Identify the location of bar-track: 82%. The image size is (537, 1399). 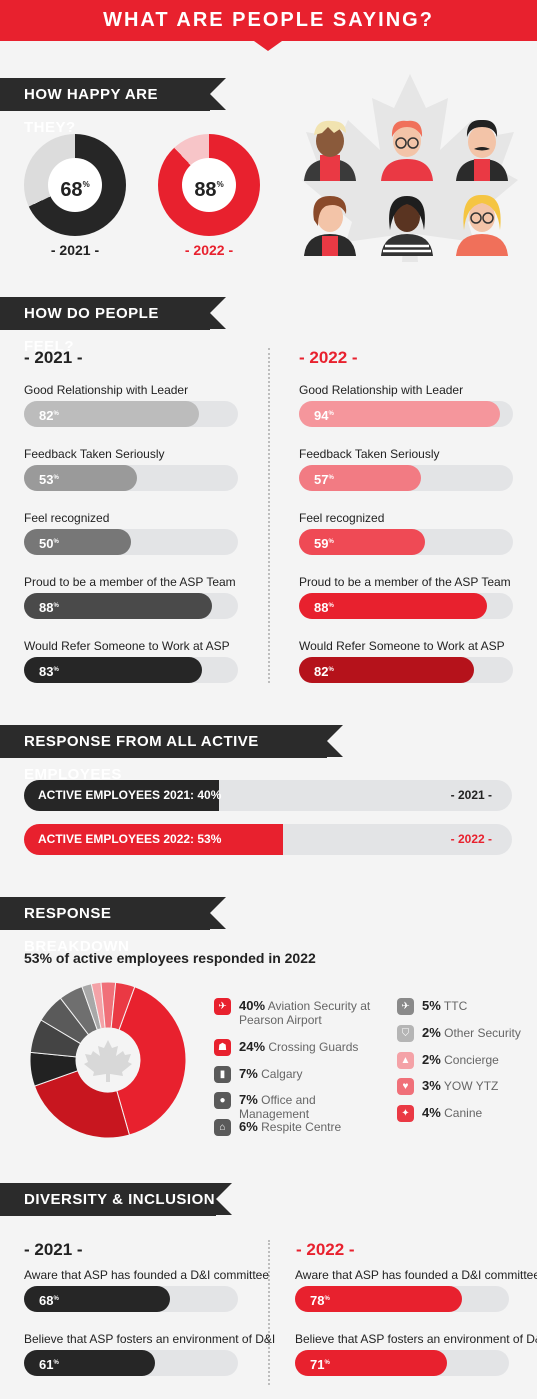
(131, 414).